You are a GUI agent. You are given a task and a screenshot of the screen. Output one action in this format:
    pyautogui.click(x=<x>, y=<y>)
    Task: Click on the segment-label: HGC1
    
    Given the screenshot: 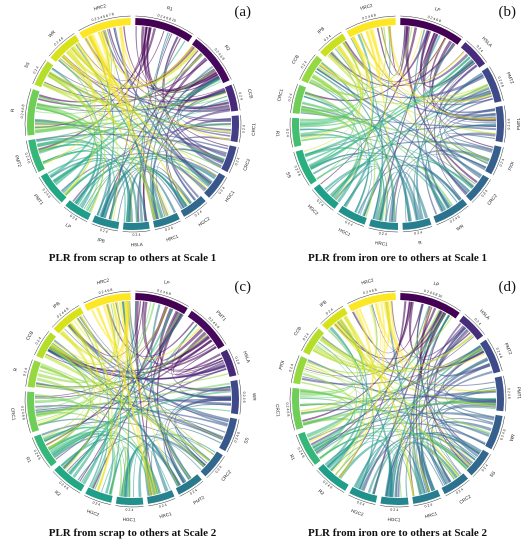 What is the action you would take?
    pyautogui.click(x=230, y=196)
    